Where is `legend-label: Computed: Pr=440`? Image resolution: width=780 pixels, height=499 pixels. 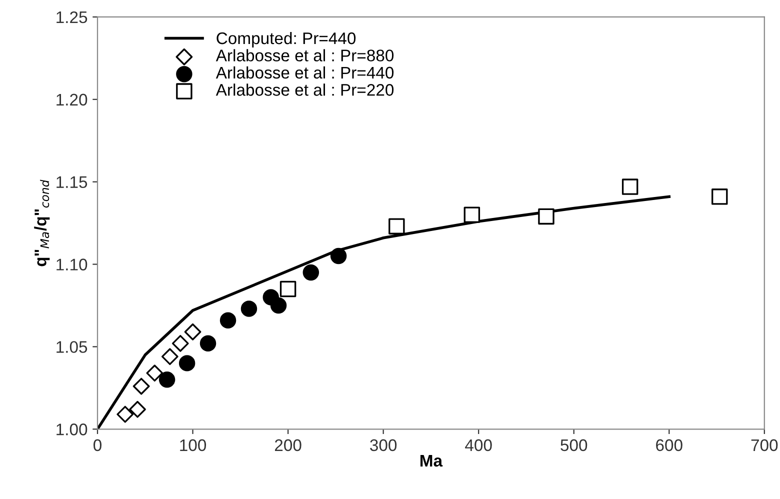
legend-label: Computed: Pr=440 is located at coordinates (286, 40).